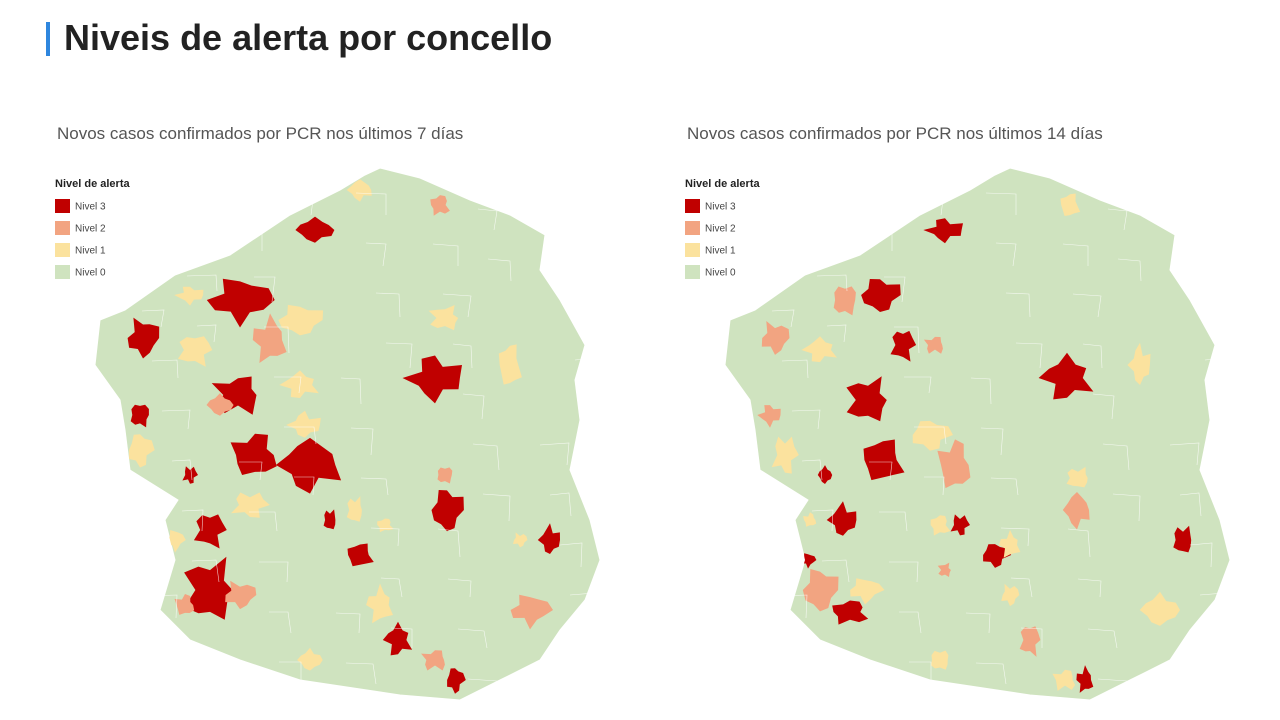 This screenshot has width=1280, height=720. Describe the element at coordinates (90, 229) in the screenshot. I see `legend-label: Nivel 2` at that location.